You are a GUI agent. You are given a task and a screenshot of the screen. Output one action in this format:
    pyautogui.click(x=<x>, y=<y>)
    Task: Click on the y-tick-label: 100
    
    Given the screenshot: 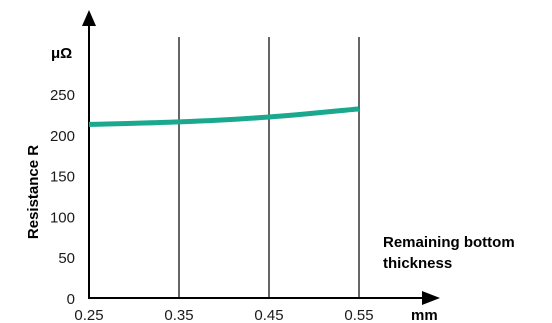 What is the action you would take?
    pyautogui.click(x=62, y=217)
    